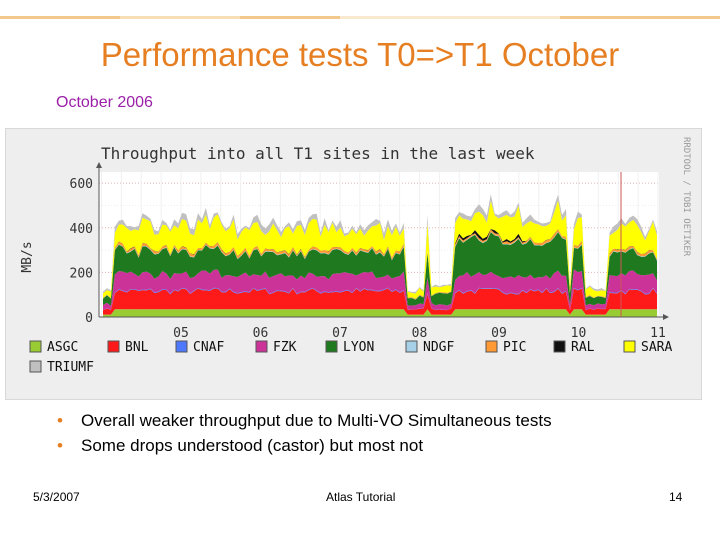  What do you see at coordinates (579, 333) in the screenshot?
I see `x-tick-label: 10` at bounding box center [579, 333].